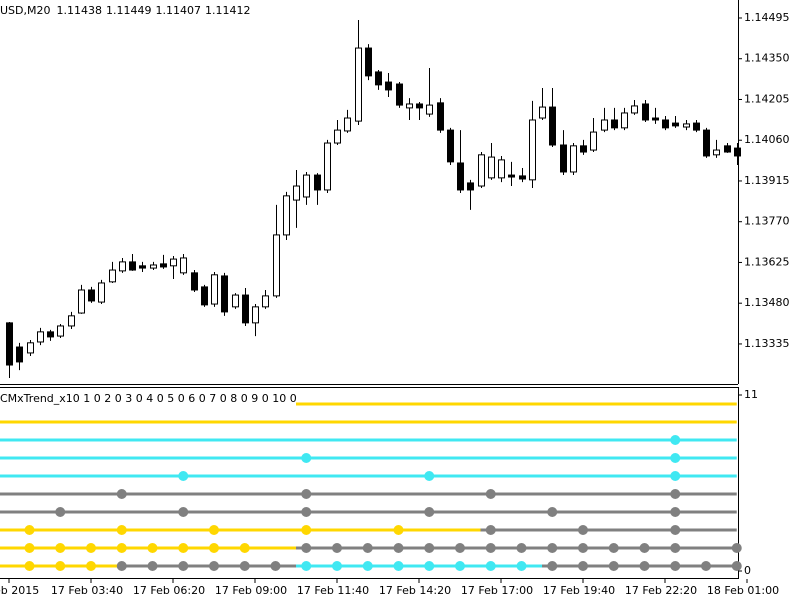 The height and width of the screenshot is (600, 800). I want to click on y-tick-label: 1.13480, so click(767, 302).